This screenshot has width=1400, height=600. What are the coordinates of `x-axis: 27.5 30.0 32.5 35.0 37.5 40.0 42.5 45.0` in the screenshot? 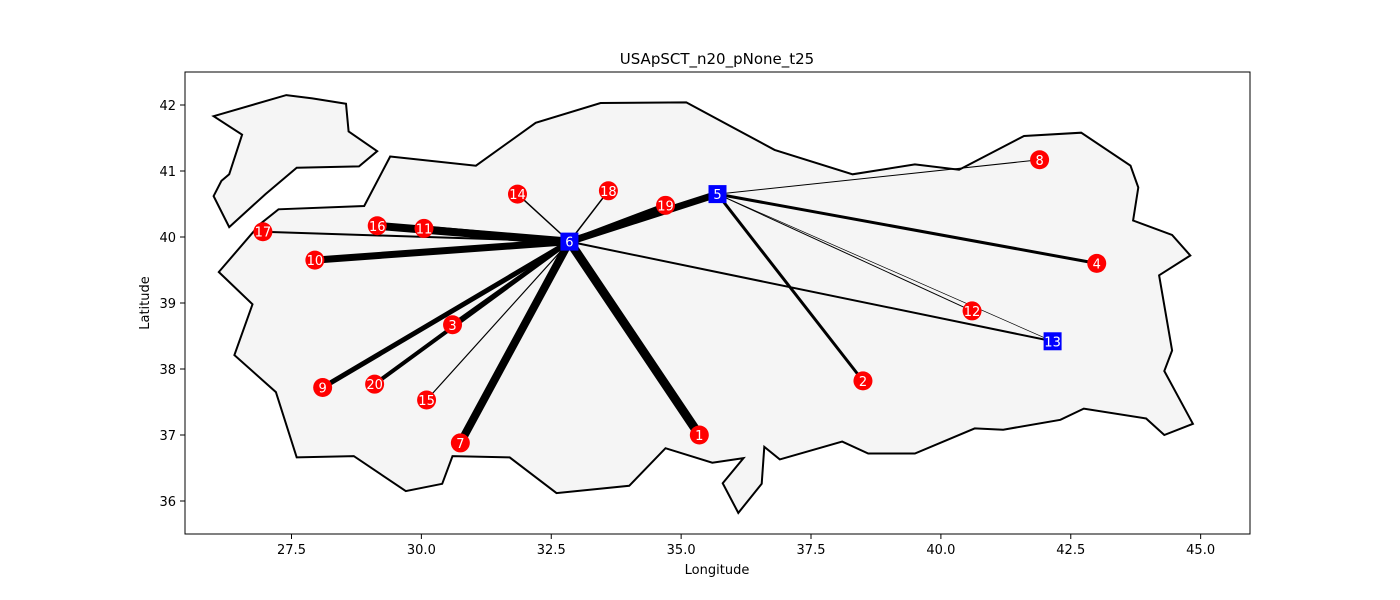 It's located at (746, 546).